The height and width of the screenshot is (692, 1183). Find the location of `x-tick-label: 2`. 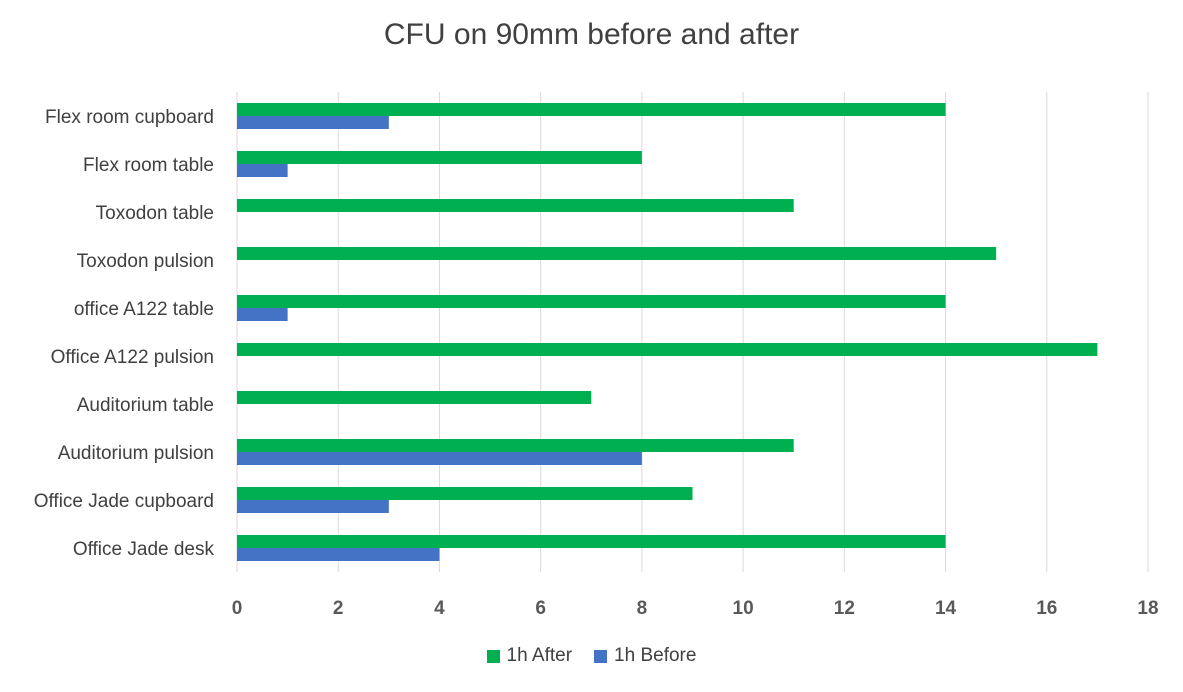

x-tick-label: 2 is located at coordinates (338, 608).